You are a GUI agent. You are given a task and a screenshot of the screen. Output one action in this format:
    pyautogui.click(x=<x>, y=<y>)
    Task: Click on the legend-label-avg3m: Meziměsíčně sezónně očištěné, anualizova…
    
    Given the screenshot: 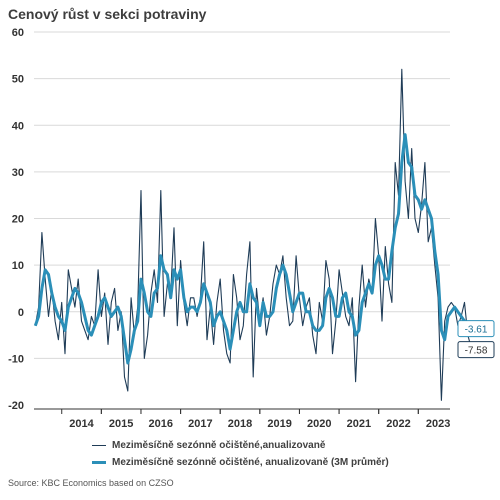 What is the action you would take?
    pyautogui.click(x=250, y=462)
    